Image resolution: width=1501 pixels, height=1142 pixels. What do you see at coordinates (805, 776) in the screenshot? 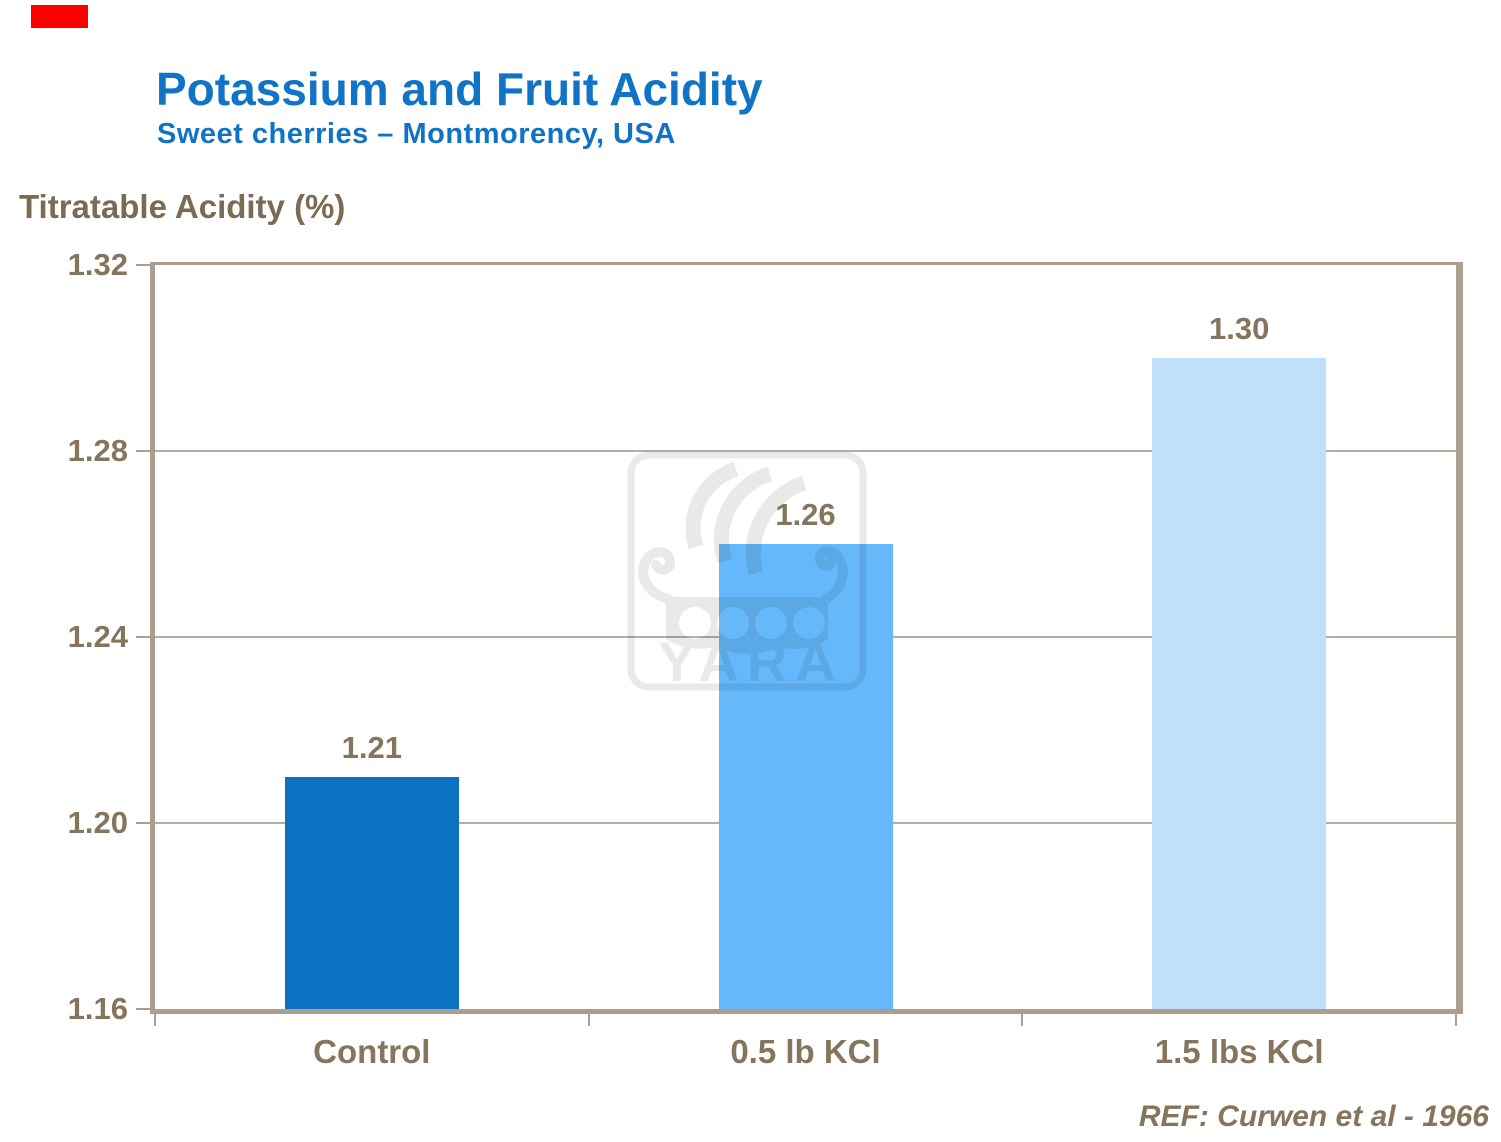
I see `bar-0-5-lb-kcl` at bounding box center [805, 776].